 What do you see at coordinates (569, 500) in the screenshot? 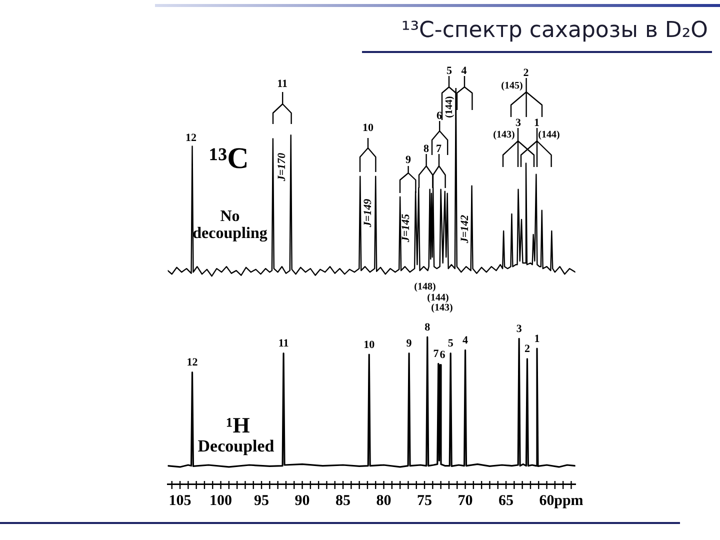
I see `x-axis-title: ppm` at bounding box center [569, 500].